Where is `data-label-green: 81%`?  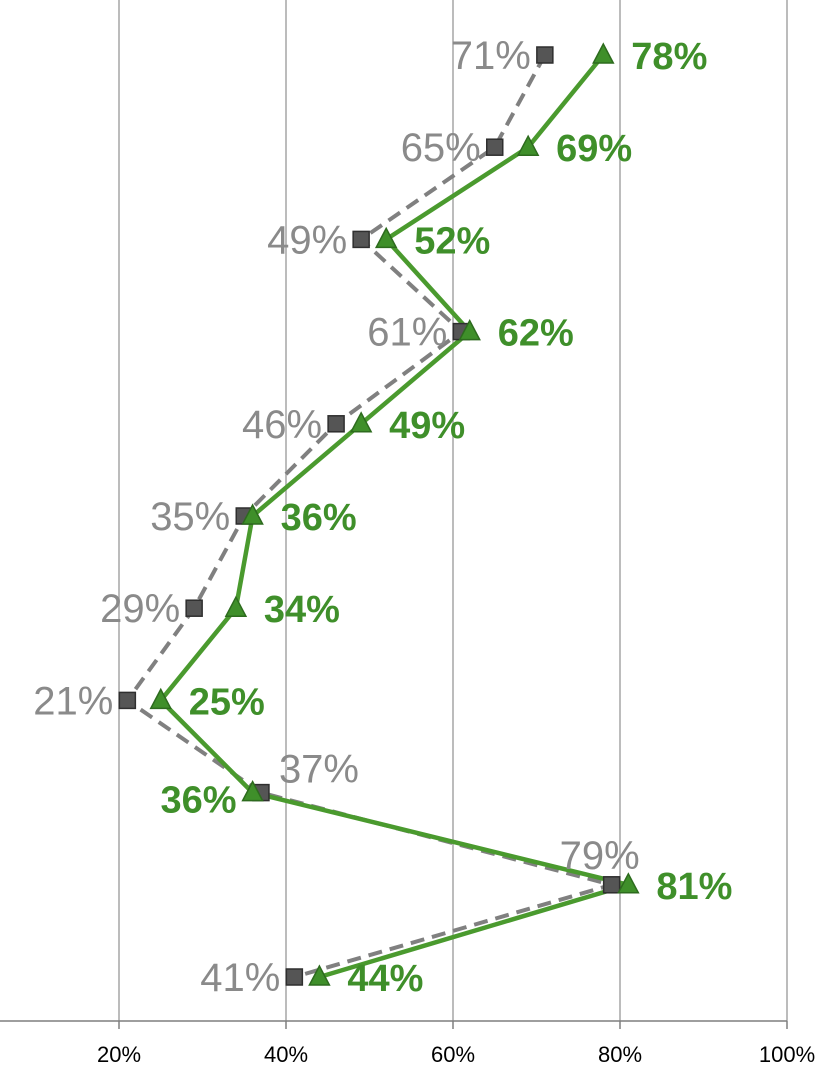 data-label-green: 81% is located at coordinates (694, 887).